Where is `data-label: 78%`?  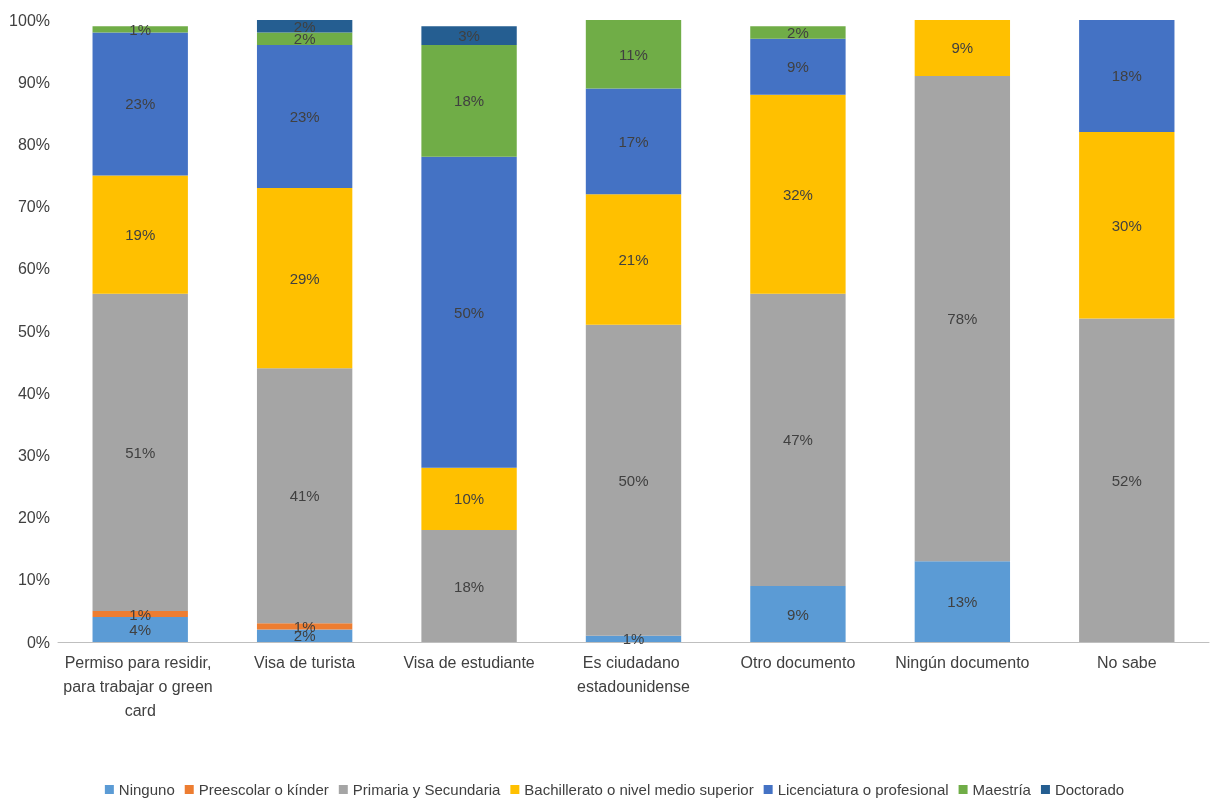
data-label: 78% is located at coordinates (962, 319).